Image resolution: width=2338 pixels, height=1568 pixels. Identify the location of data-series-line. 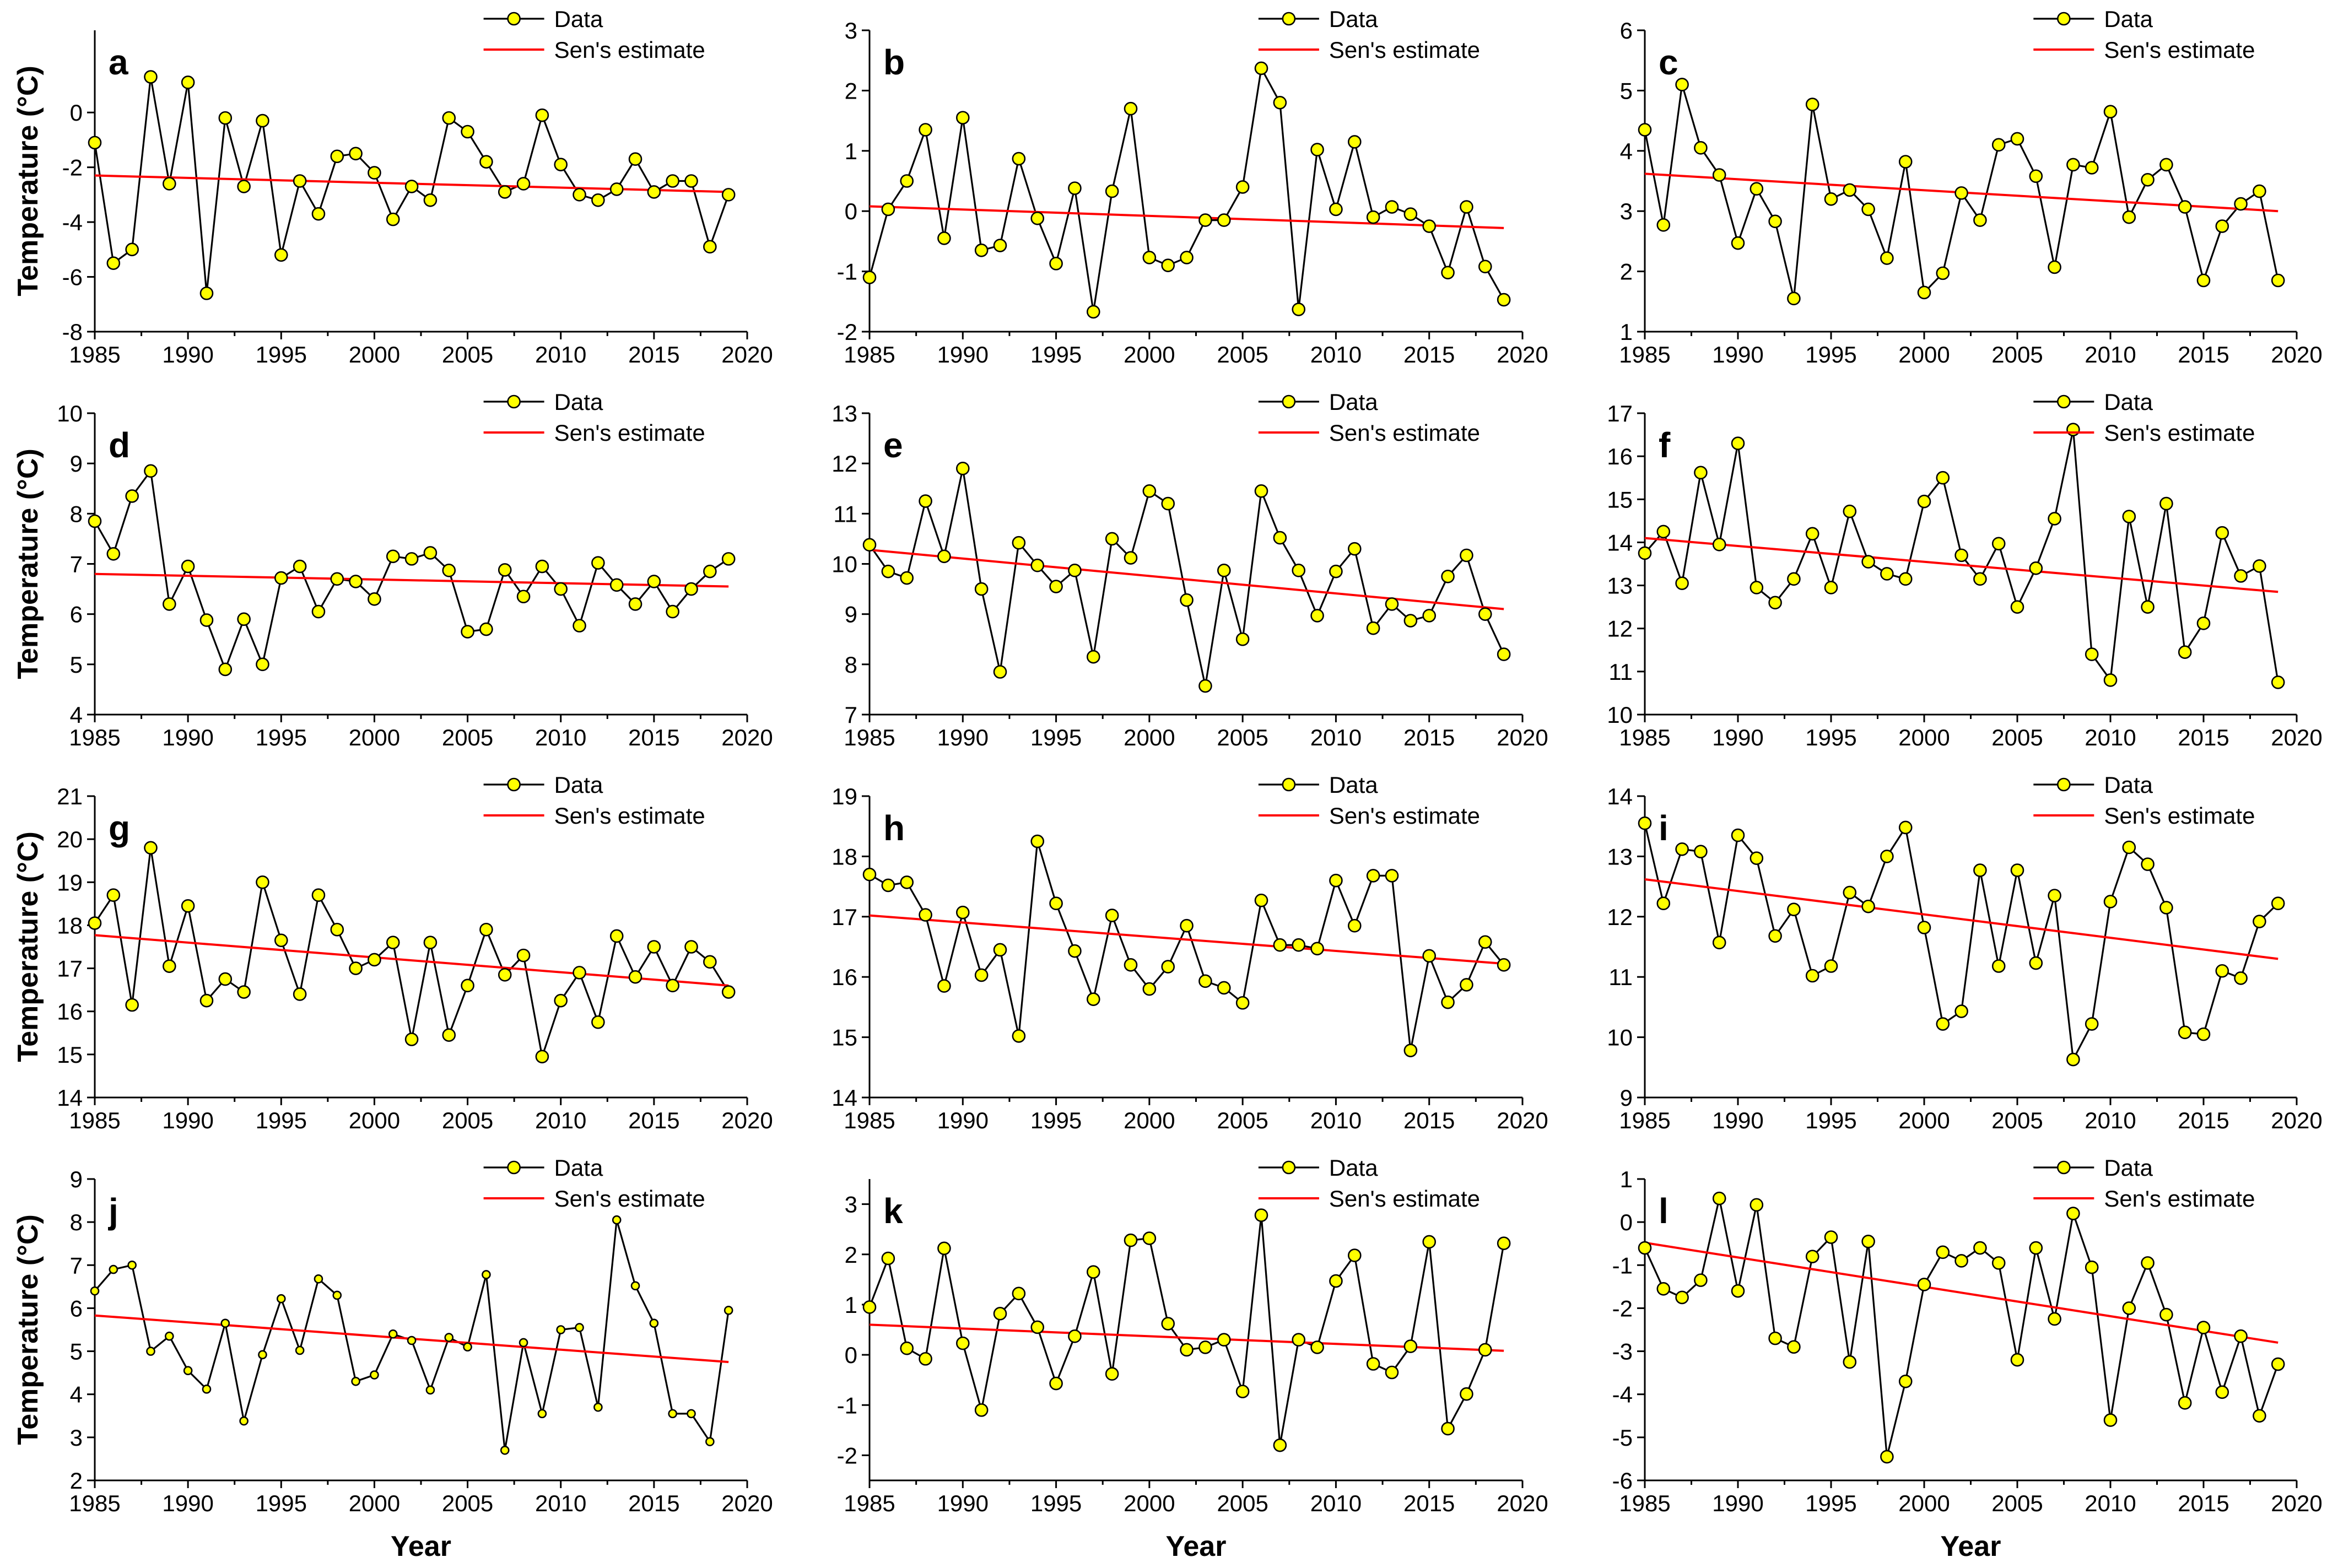
(1186, 189).